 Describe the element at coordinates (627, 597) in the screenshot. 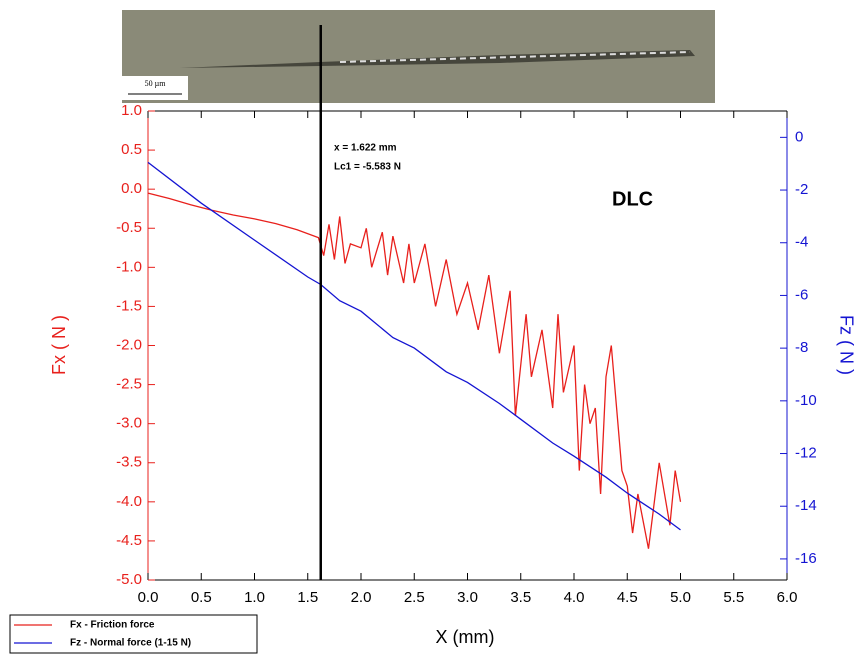

I see `x-tick-label: 4.5` at that location.